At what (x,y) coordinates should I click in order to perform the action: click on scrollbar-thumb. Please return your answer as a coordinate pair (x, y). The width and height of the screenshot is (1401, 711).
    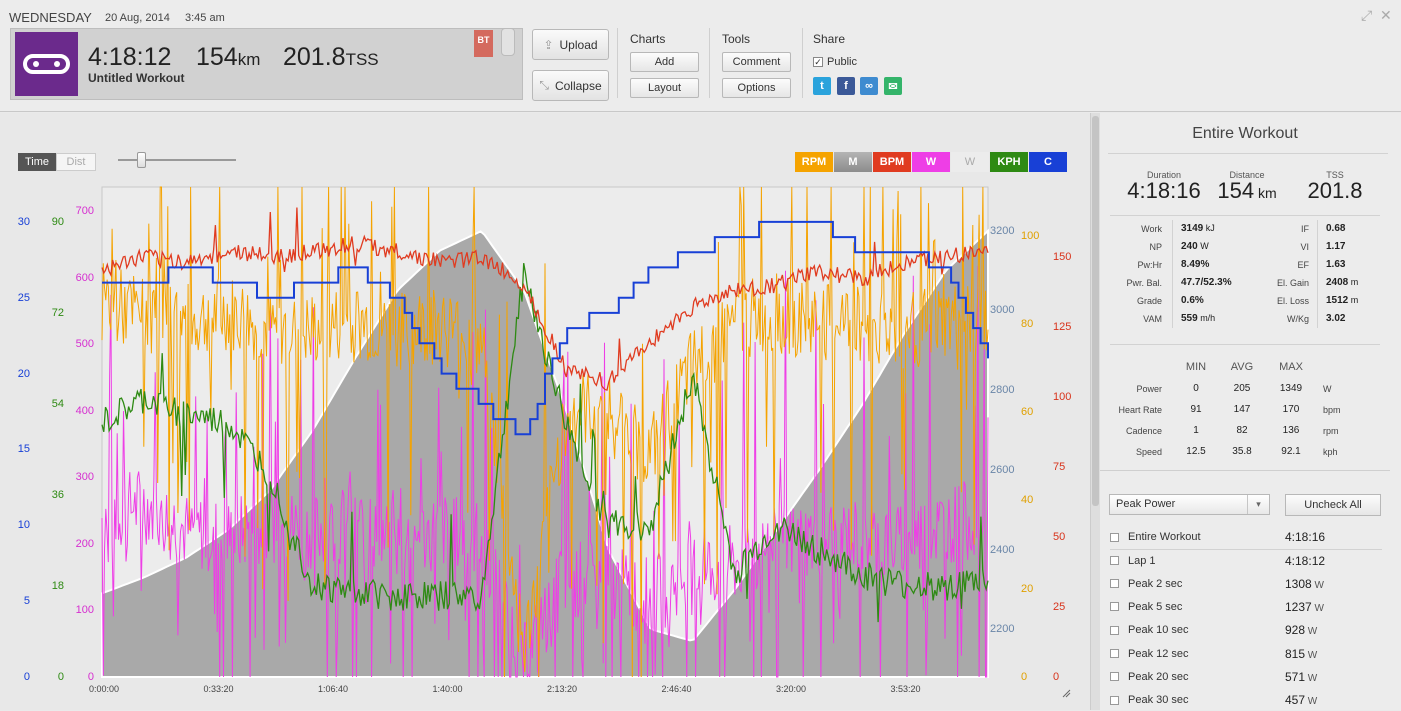
    Looking at the image, I should click on (1095, 311).